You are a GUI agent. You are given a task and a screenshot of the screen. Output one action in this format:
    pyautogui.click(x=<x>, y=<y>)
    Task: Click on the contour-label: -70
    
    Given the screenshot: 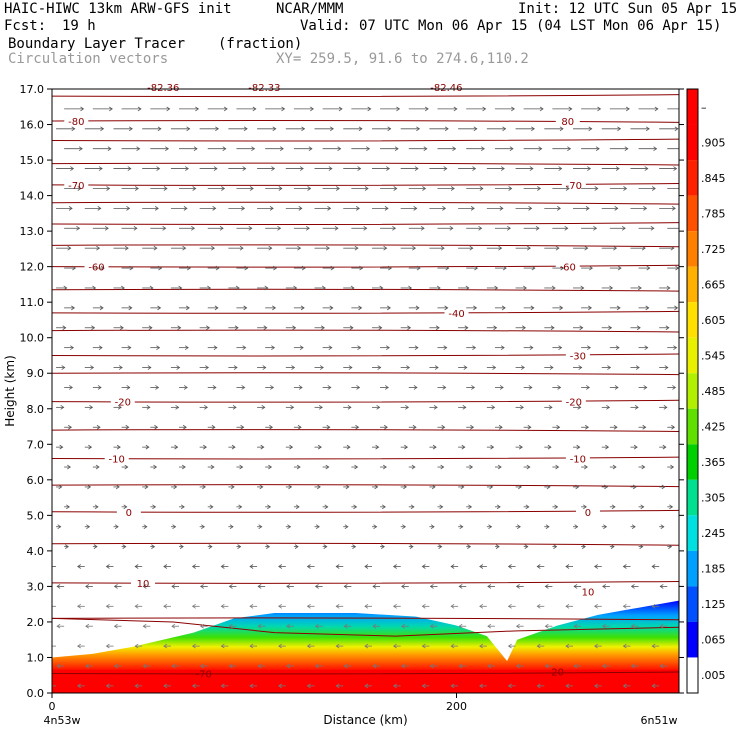 What is the action you would take?
    pyautogui.click(x=204, y=674)
    